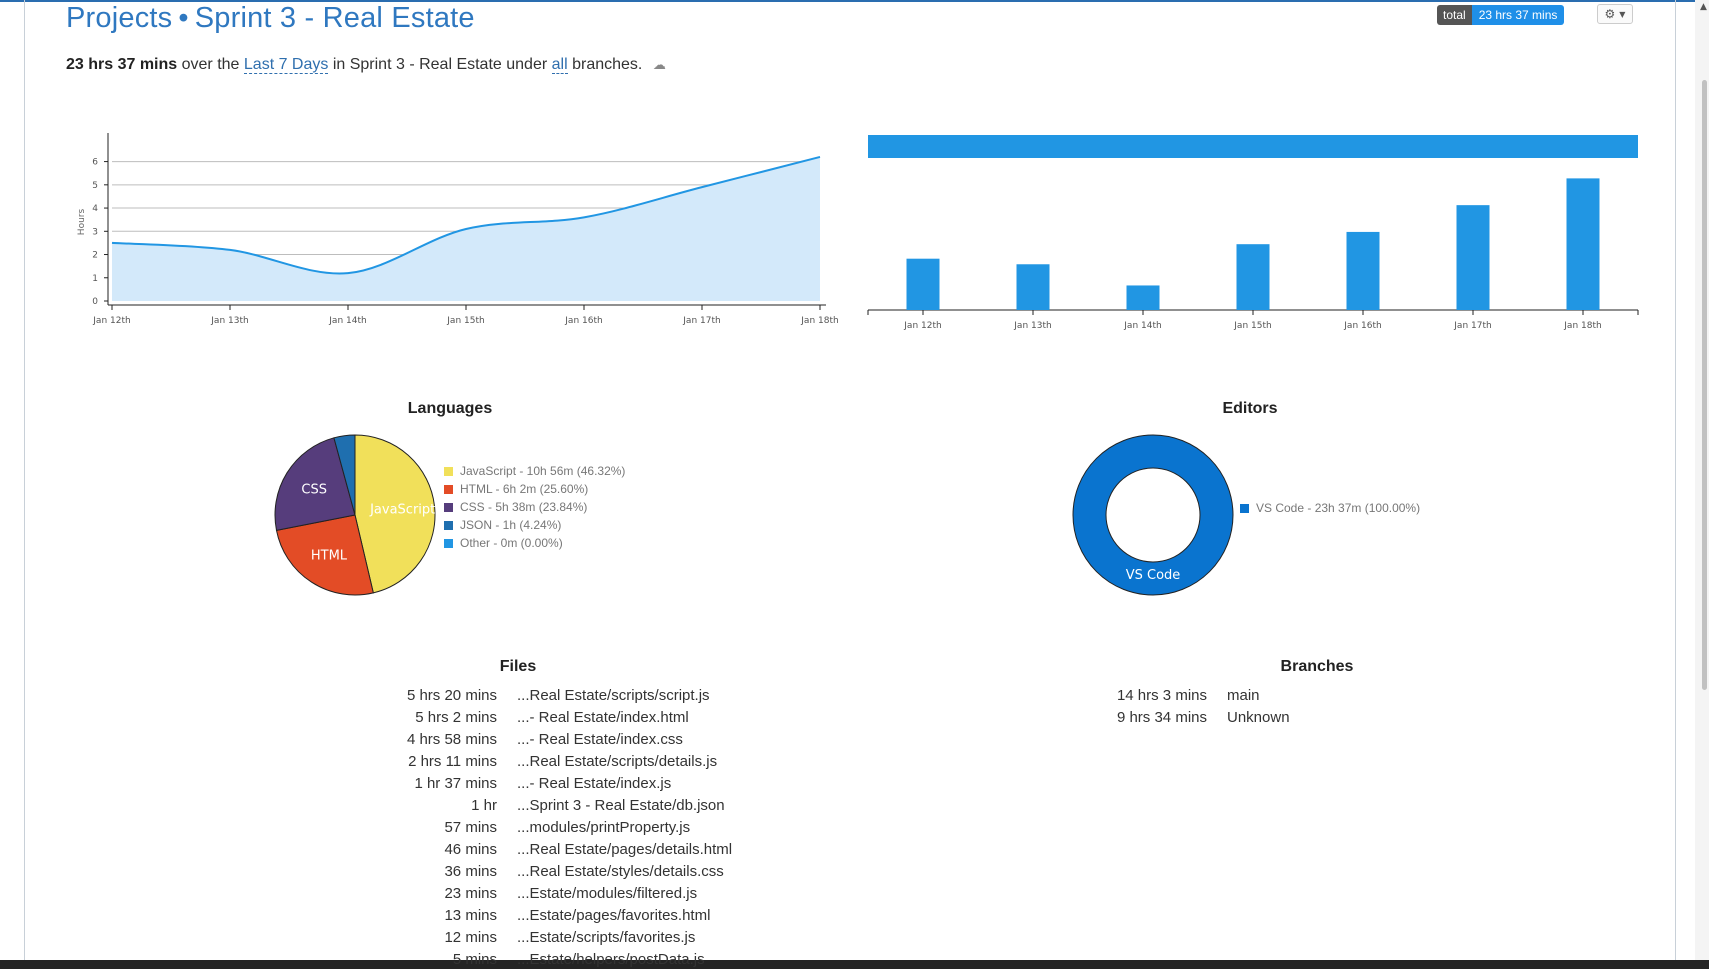  What do you see at coordinates (452, 761) in the screenshot?
I see `file-row-duration: 2 hrs 11 mins` at bounding box center [452, 761].